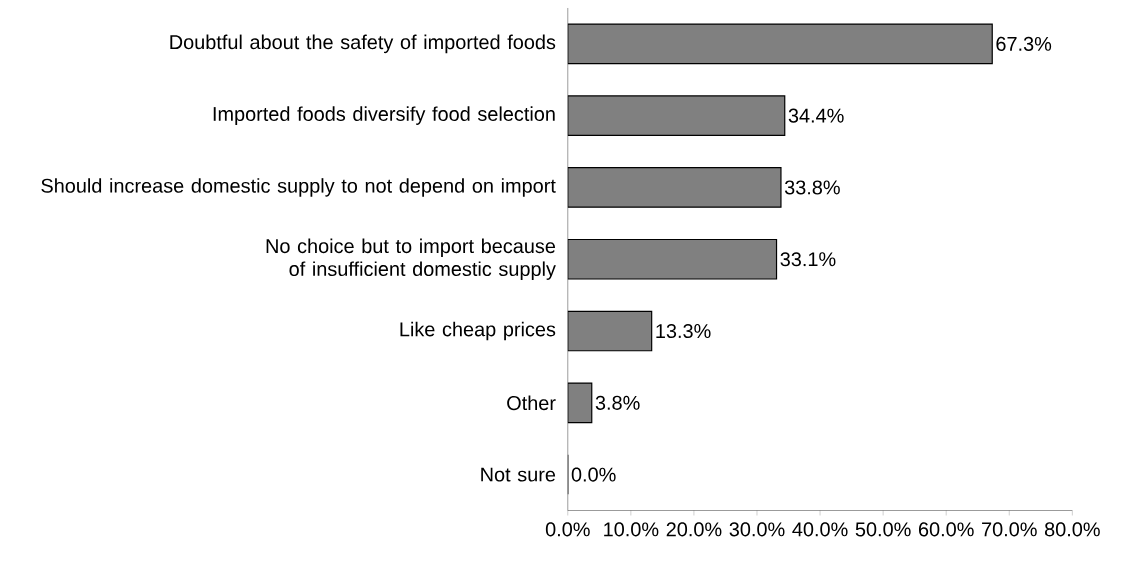 This screenshot has width=1142, height=562. Describe the element at coordinates (478, 331) in the screenshot. I see `y-tick-label: Like cheap prices` at that location.